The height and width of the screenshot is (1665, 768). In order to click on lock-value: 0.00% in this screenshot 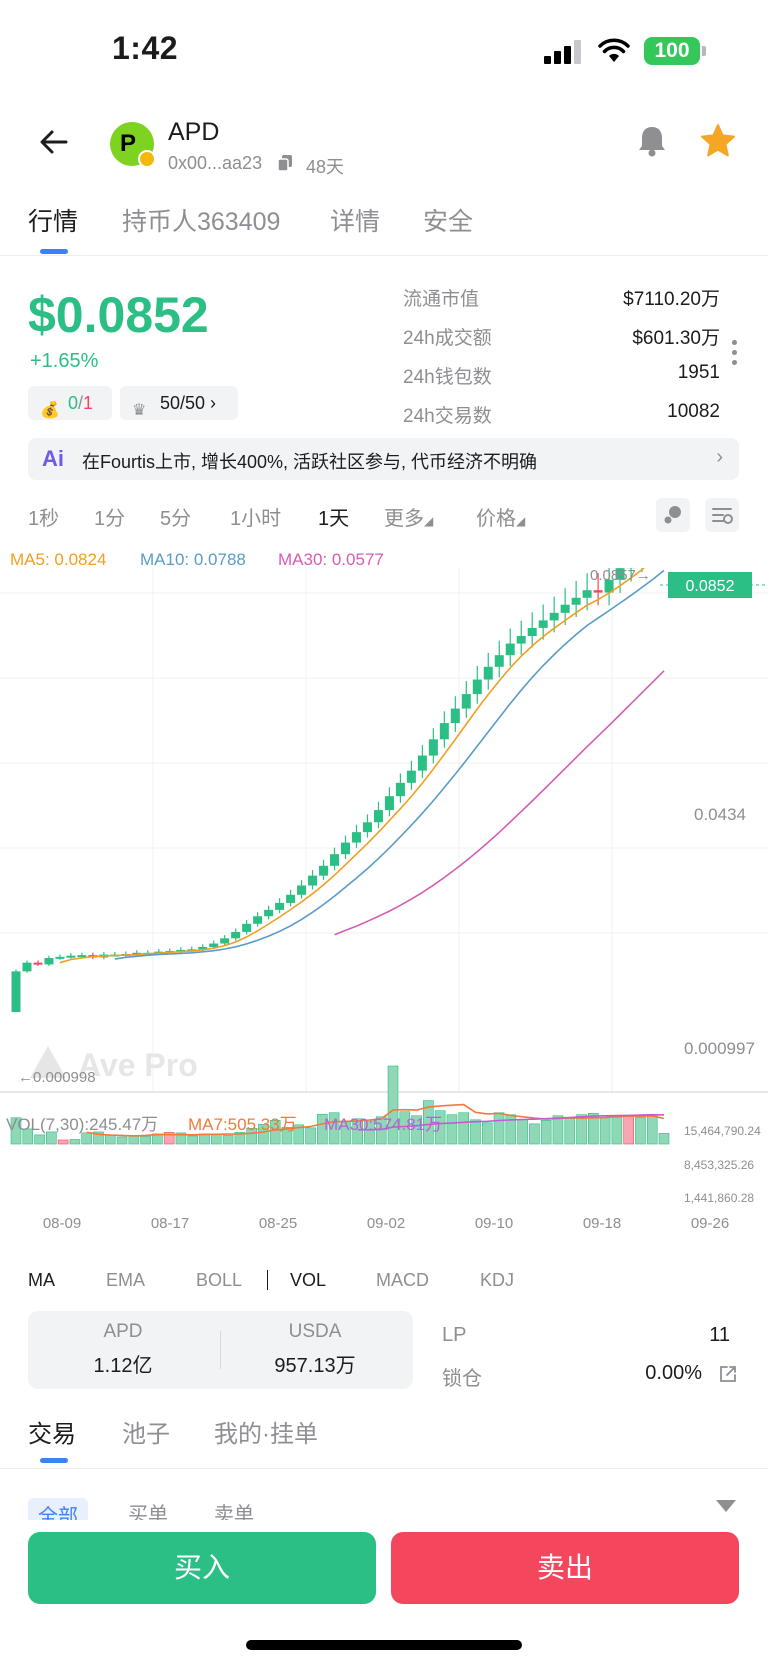, I will do `click(673, 1373)`.